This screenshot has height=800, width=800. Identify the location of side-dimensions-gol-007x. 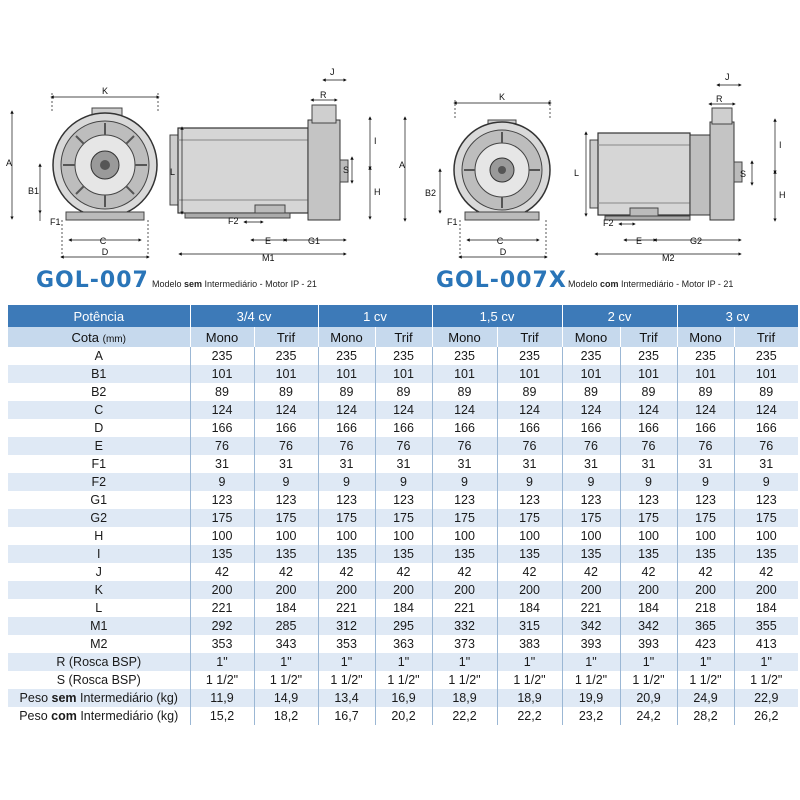
(680, 169).